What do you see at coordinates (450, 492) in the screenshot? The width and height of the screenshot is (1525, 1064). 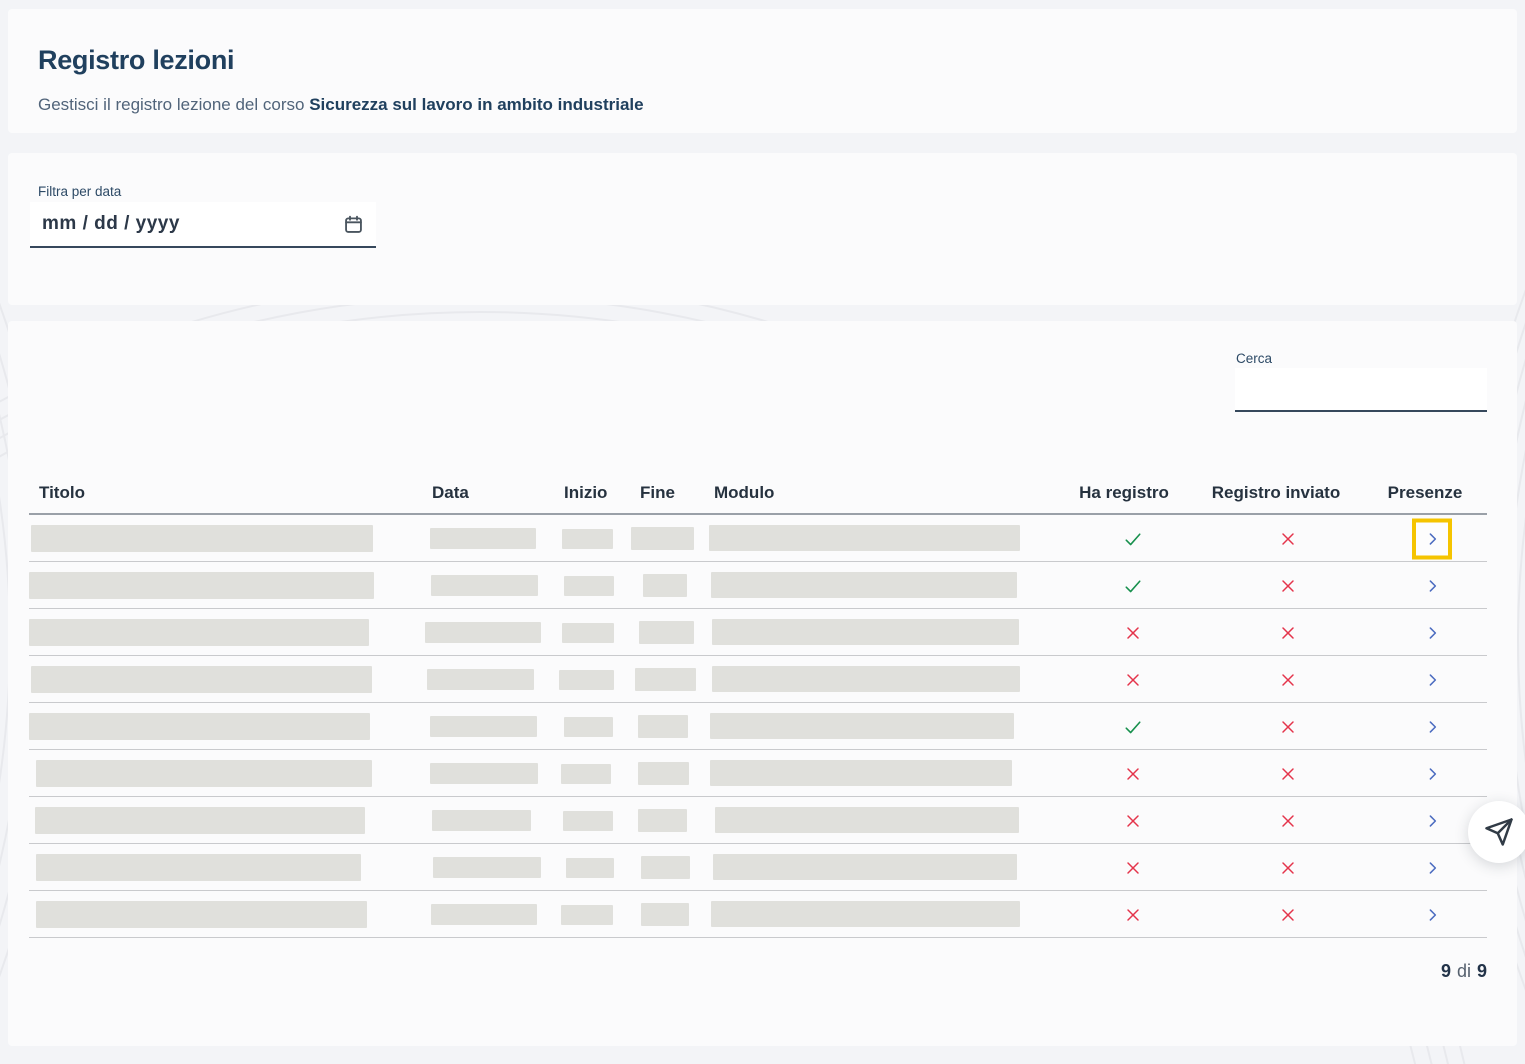 I see `column-header-data: Data` at bounding box center [450, 492].